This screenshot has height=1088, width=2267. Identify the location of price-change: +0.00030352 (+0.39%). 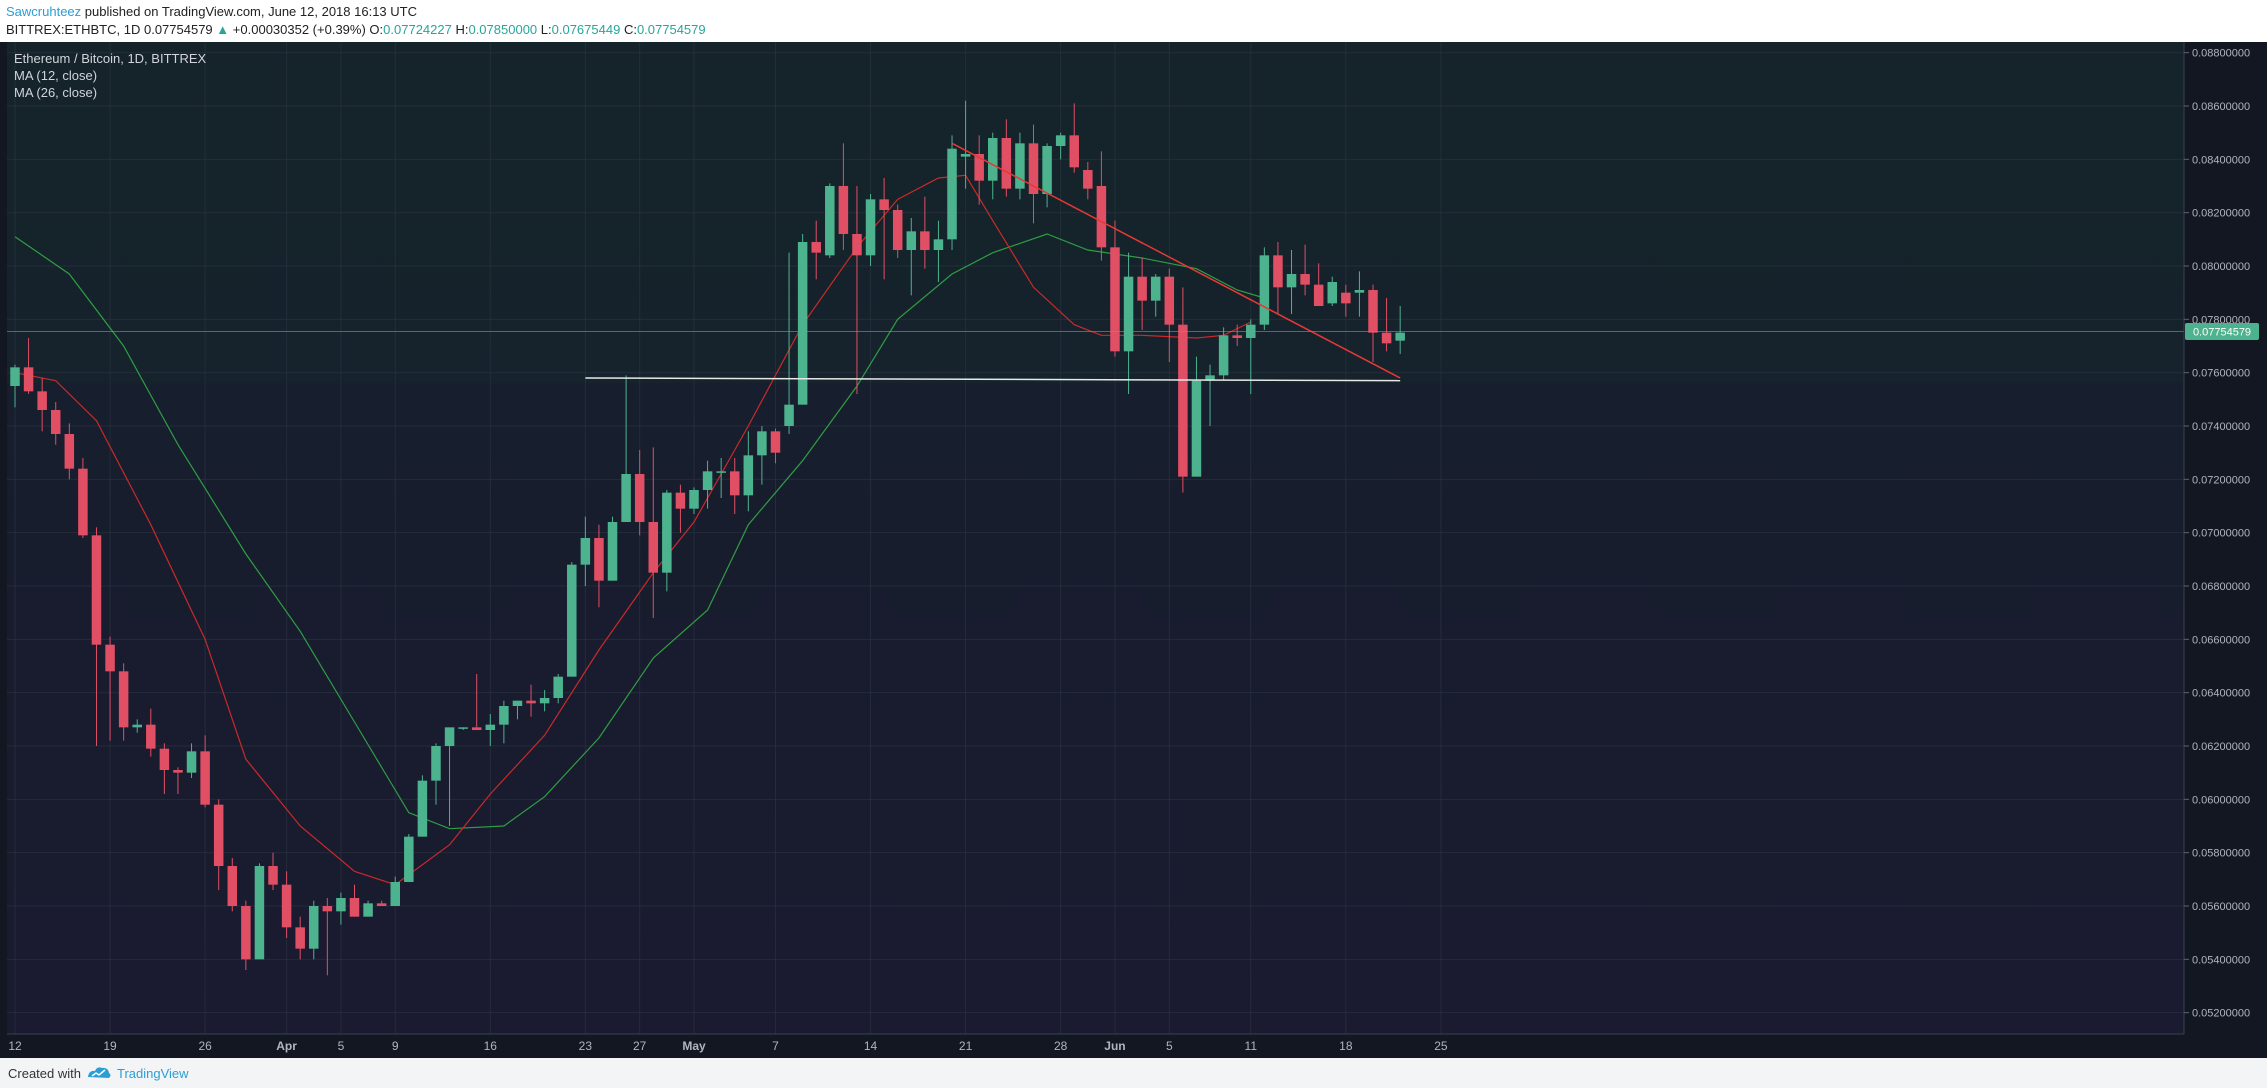
(299, 29).